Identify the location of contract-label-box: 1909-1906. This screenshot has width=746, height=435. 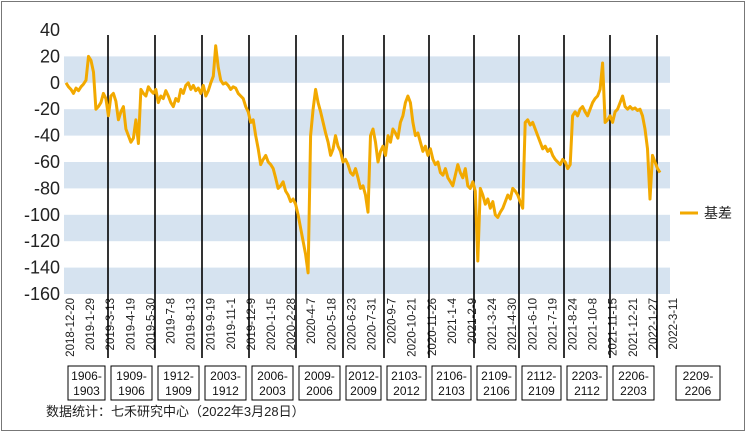
(131, 383).